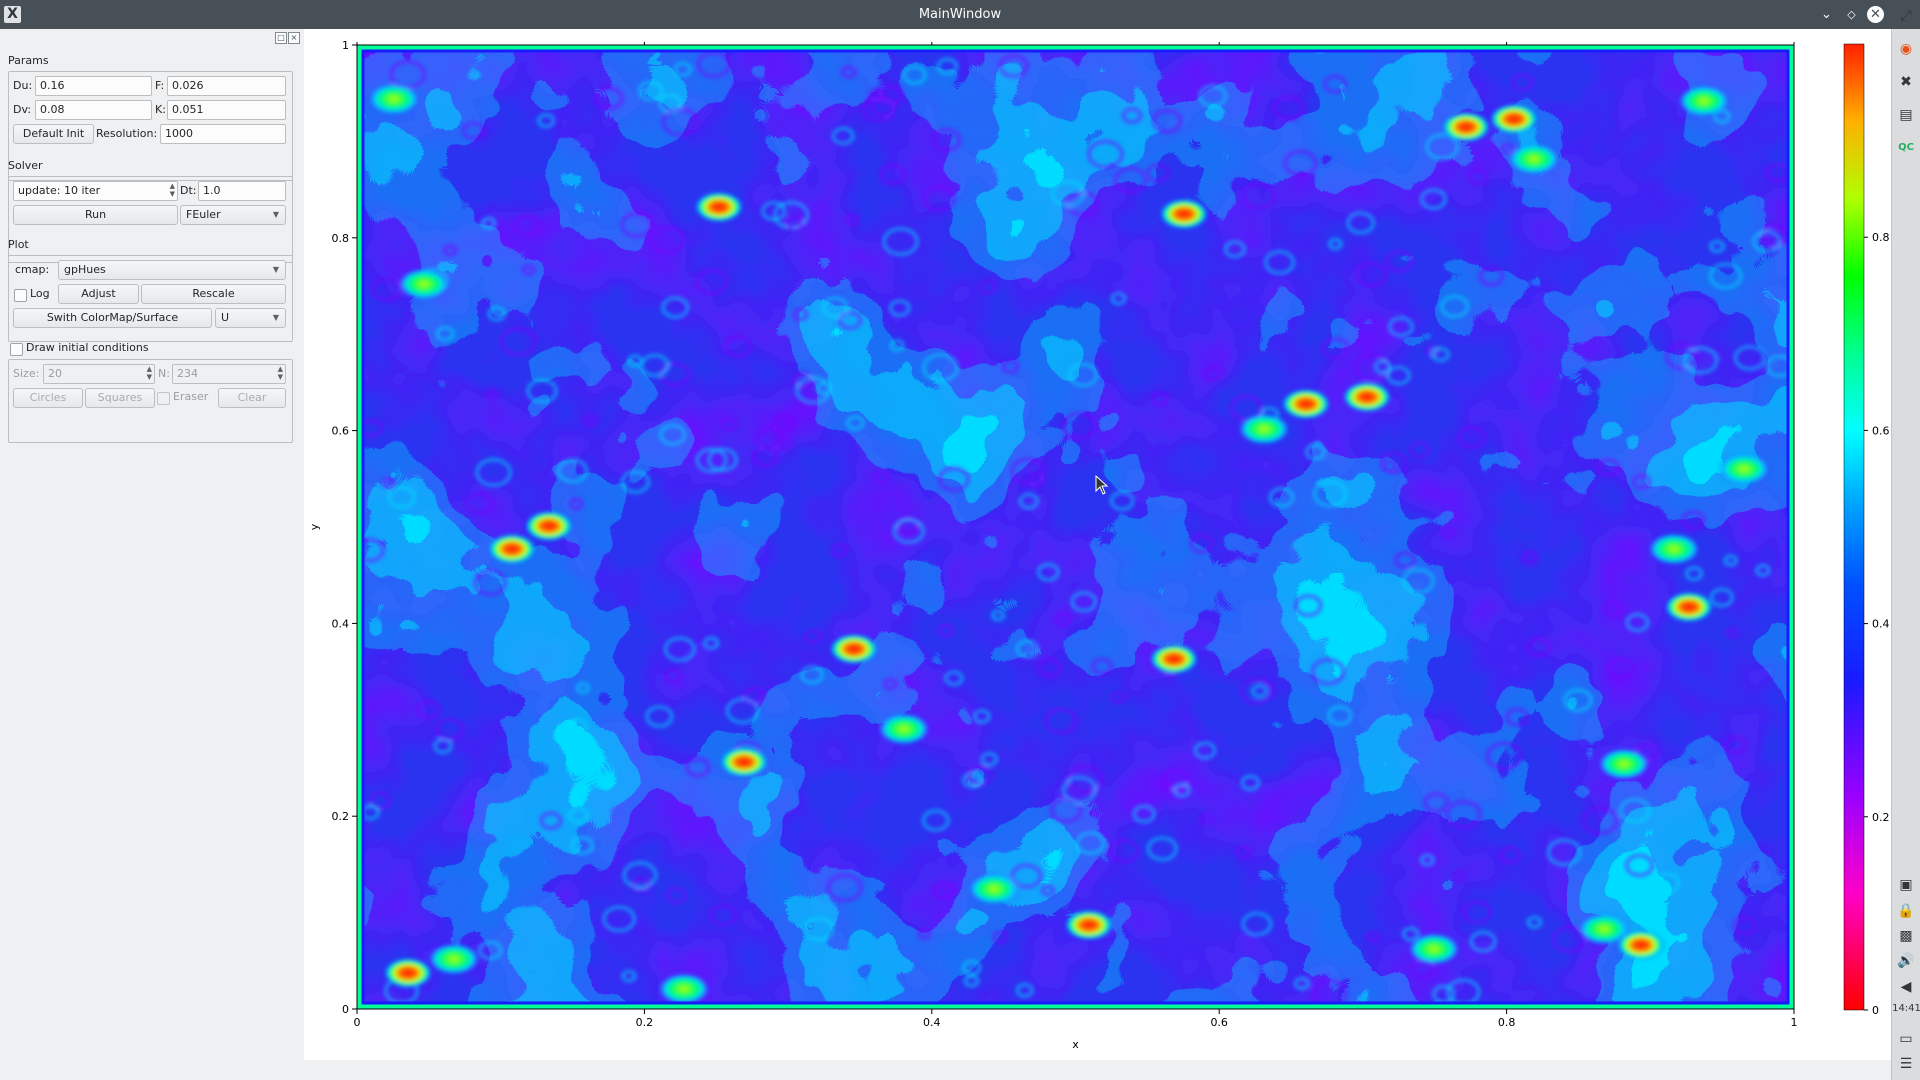 This screenshot has width=1920, height=1080. Describe the element at coordinates (95, 215) in the screenshot. I see `run-button: Run` at that location.